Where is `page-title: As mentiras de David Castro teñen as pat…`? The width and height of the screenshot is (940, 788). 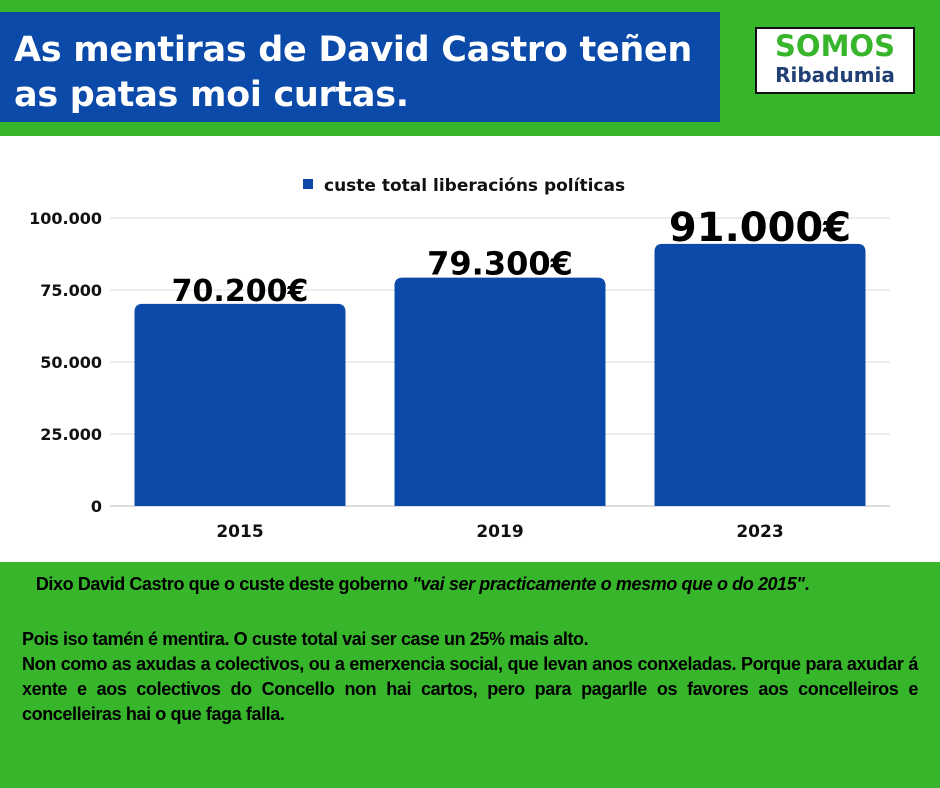
page-title: As mentiras de David Castro teñen as pat… is located at coordinates (353, 72).